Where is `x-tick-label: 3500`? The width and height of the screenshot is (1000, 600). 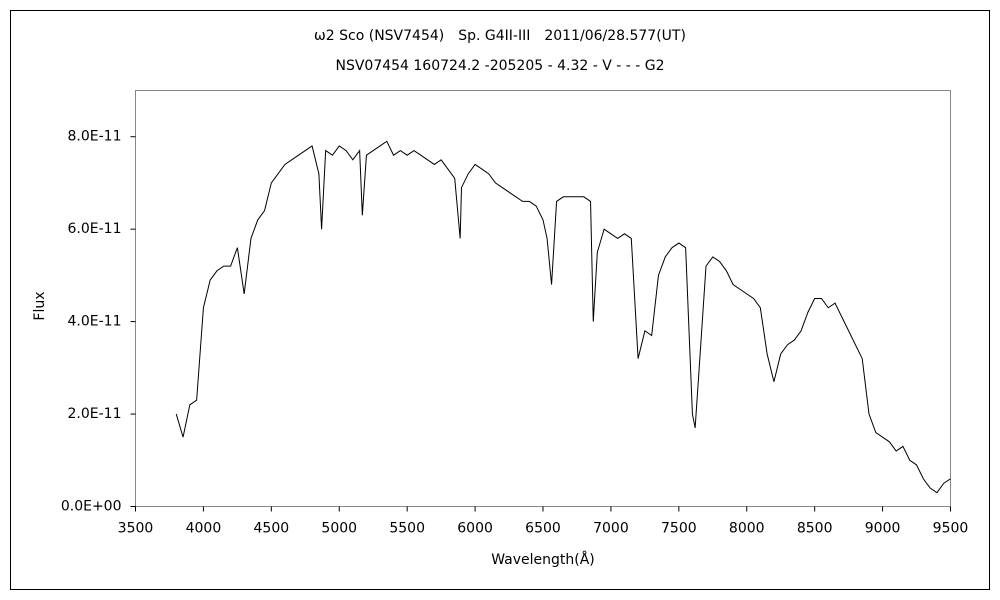
x-tick-label: 3500 is located at coordinates (136, 529).